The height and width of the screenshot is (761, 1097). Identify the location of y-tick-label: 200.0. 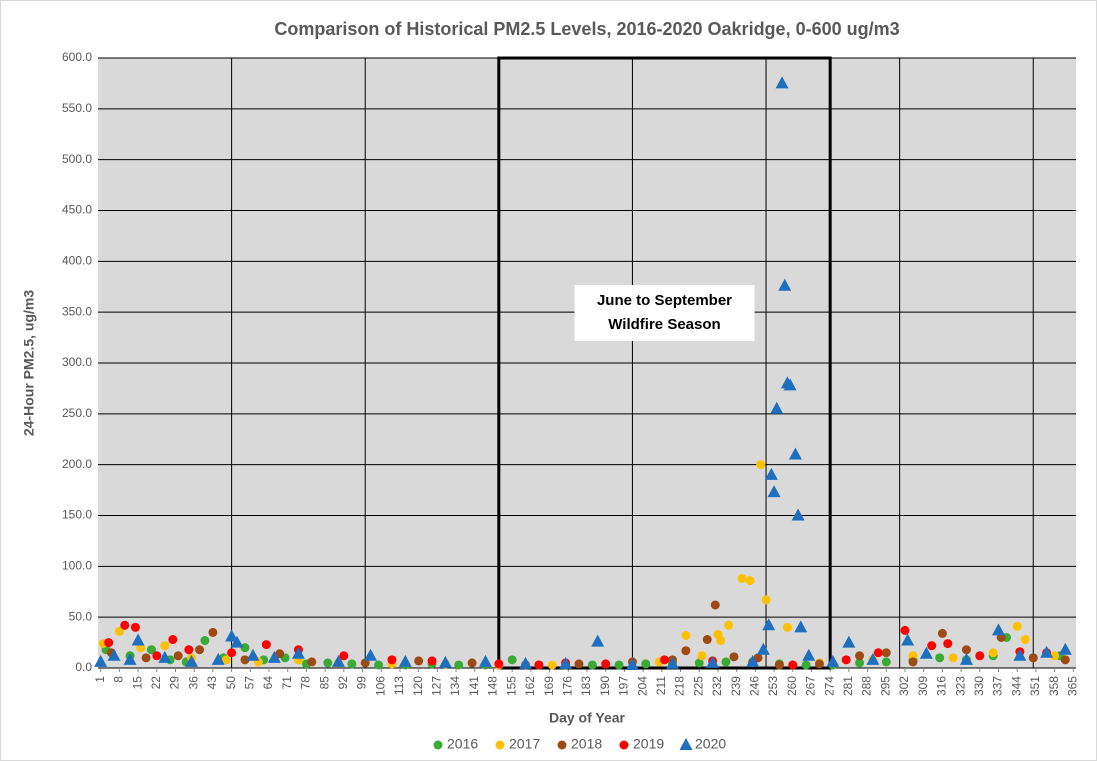
(77, 464).